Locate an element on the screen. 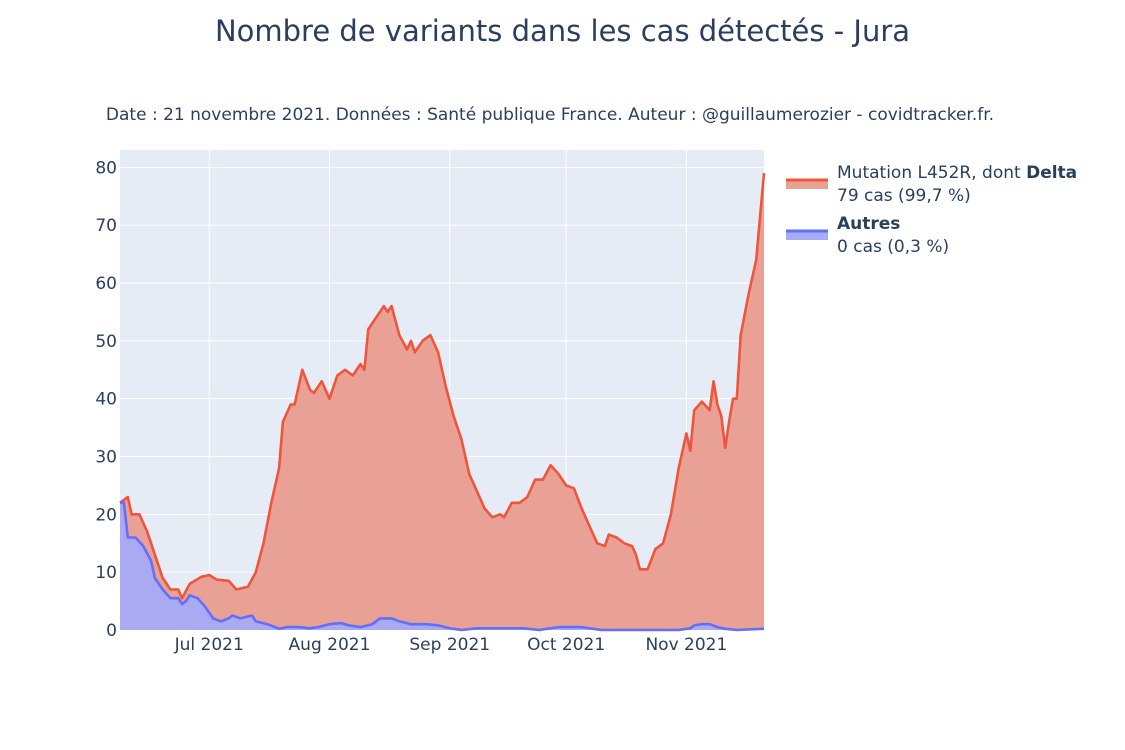 The image size is (1125, 750). legend-value-l452r: 79 cas (99,7 %) is located at coordinates (904, 196).